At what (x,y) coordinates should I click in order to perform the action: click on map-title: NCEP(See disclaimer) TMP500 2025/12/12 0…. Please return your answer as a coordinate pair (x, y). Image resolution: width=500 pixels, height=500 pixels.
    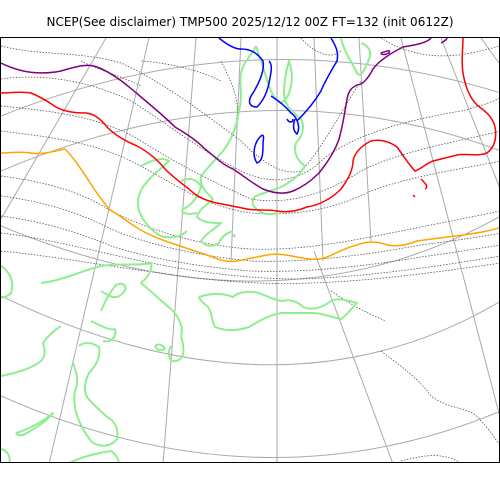
    Looking at the image, I should click on (250, 22).